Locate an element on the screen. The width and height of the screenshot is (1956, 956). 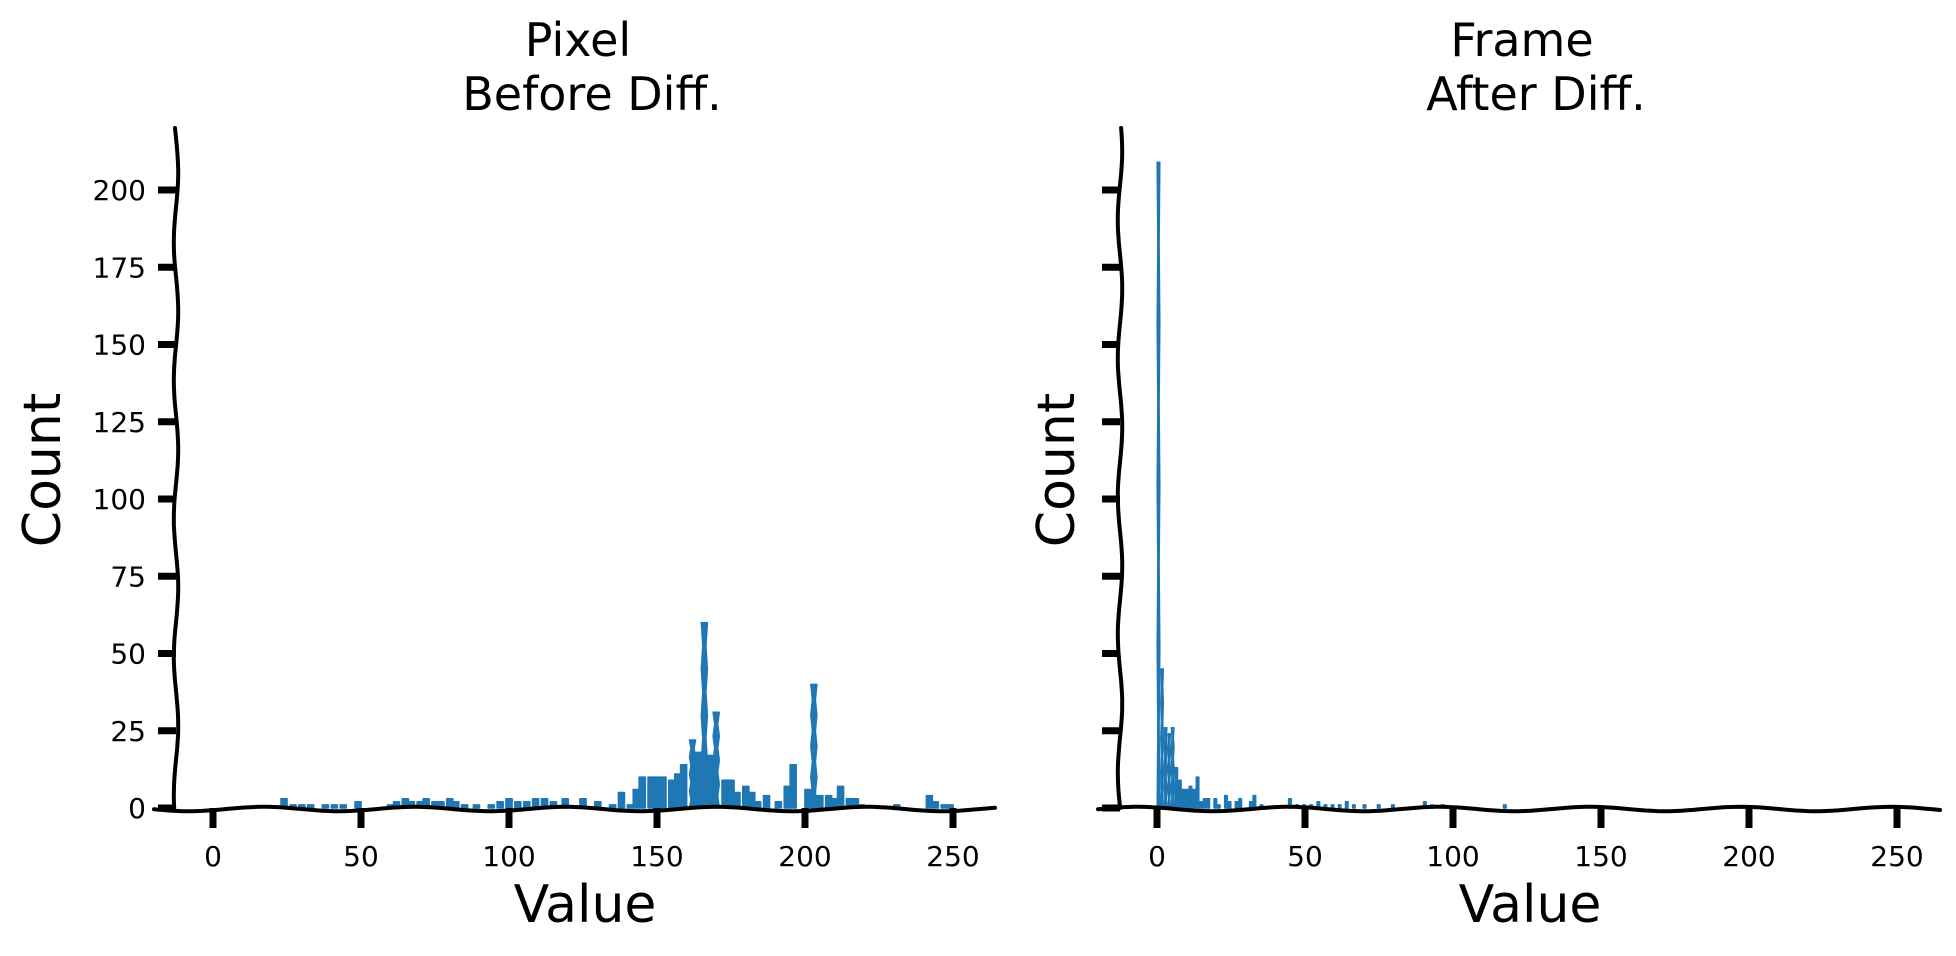
y-tick-label: 100 is located at coordinates (119, 499).